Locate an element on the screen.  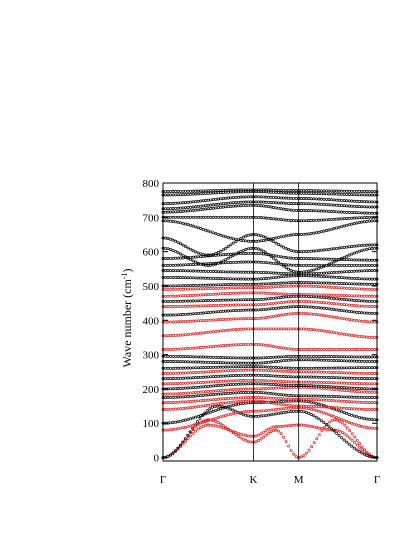
branch-24-point is located at coordinates (301, 282).